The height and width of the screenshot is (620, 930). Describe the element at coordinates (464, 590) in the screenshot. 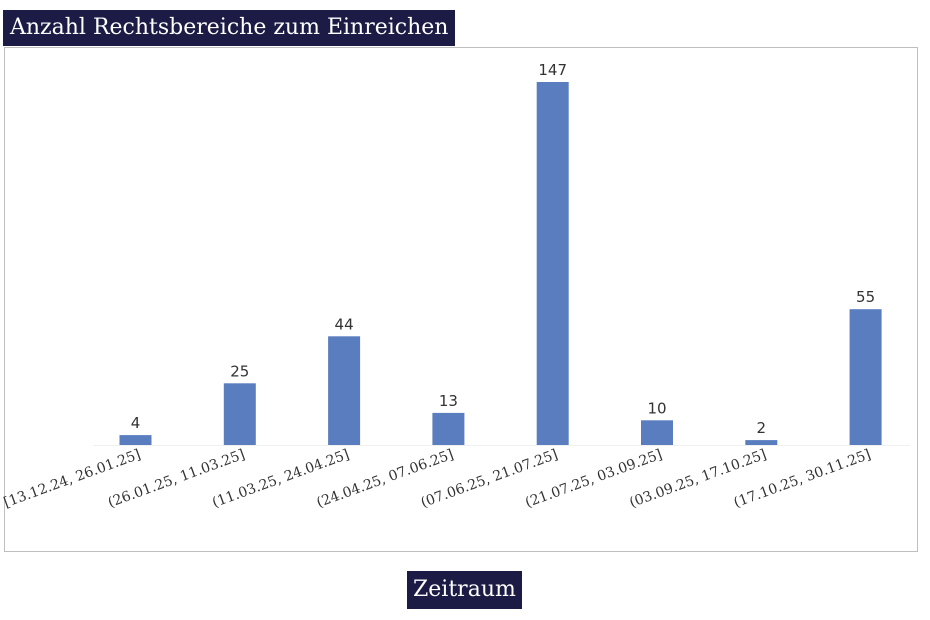

I see `x-axis-label: Zeitraum` at that location.